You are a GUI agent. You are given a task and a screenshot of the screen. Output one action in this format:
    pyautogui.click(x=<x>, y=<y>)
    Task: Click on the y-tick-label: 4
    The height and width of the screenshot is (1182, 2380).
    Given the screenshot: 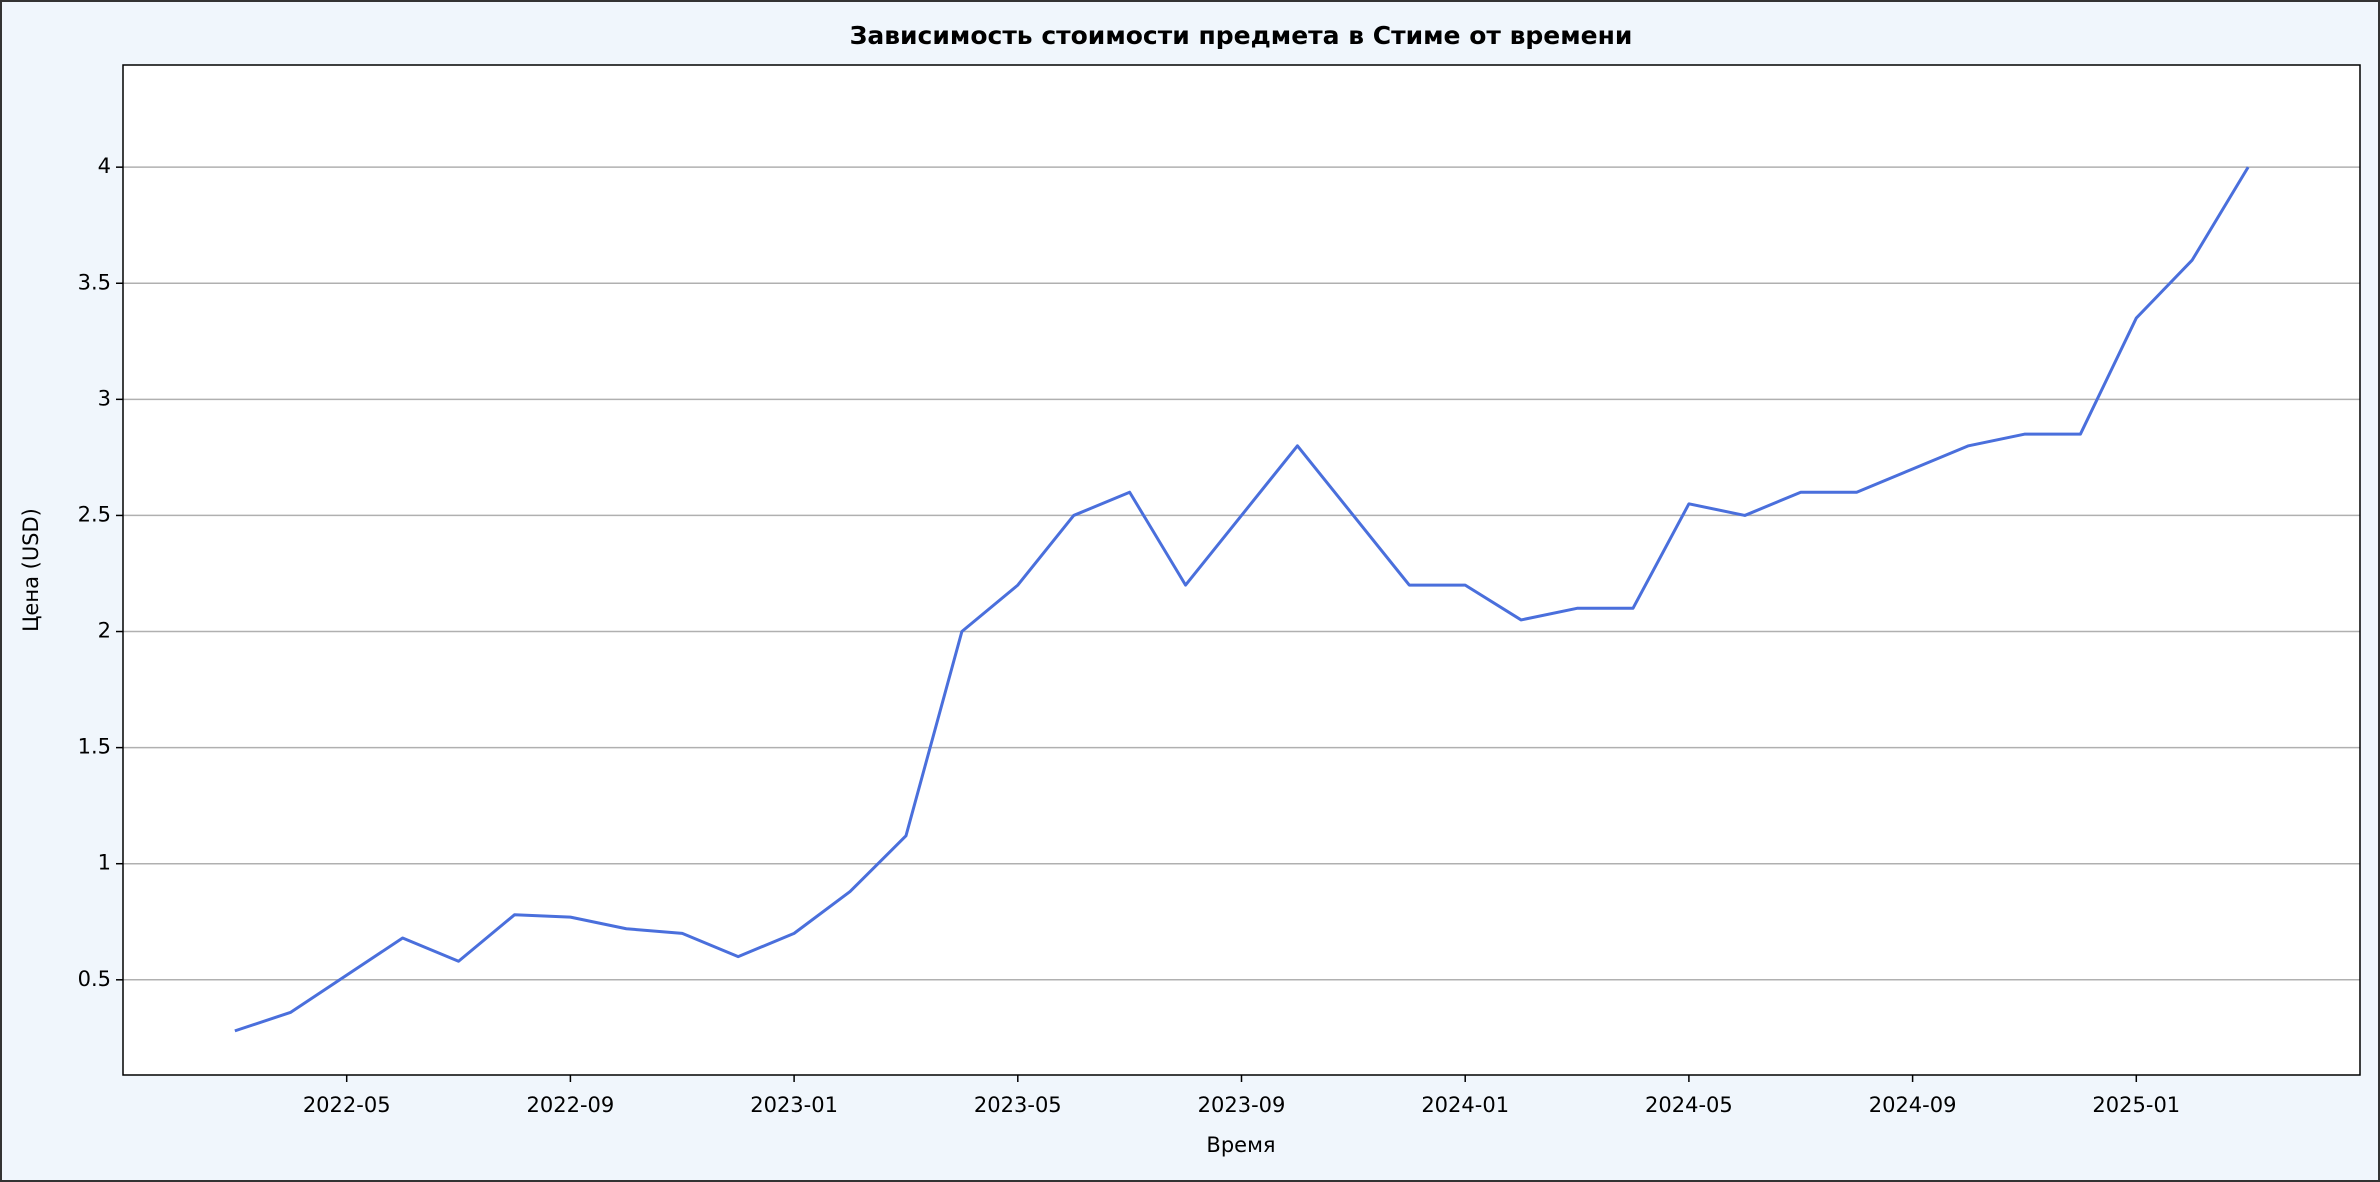 What is the action you would take?
    pyautogui.click(x=104, y=166)
    